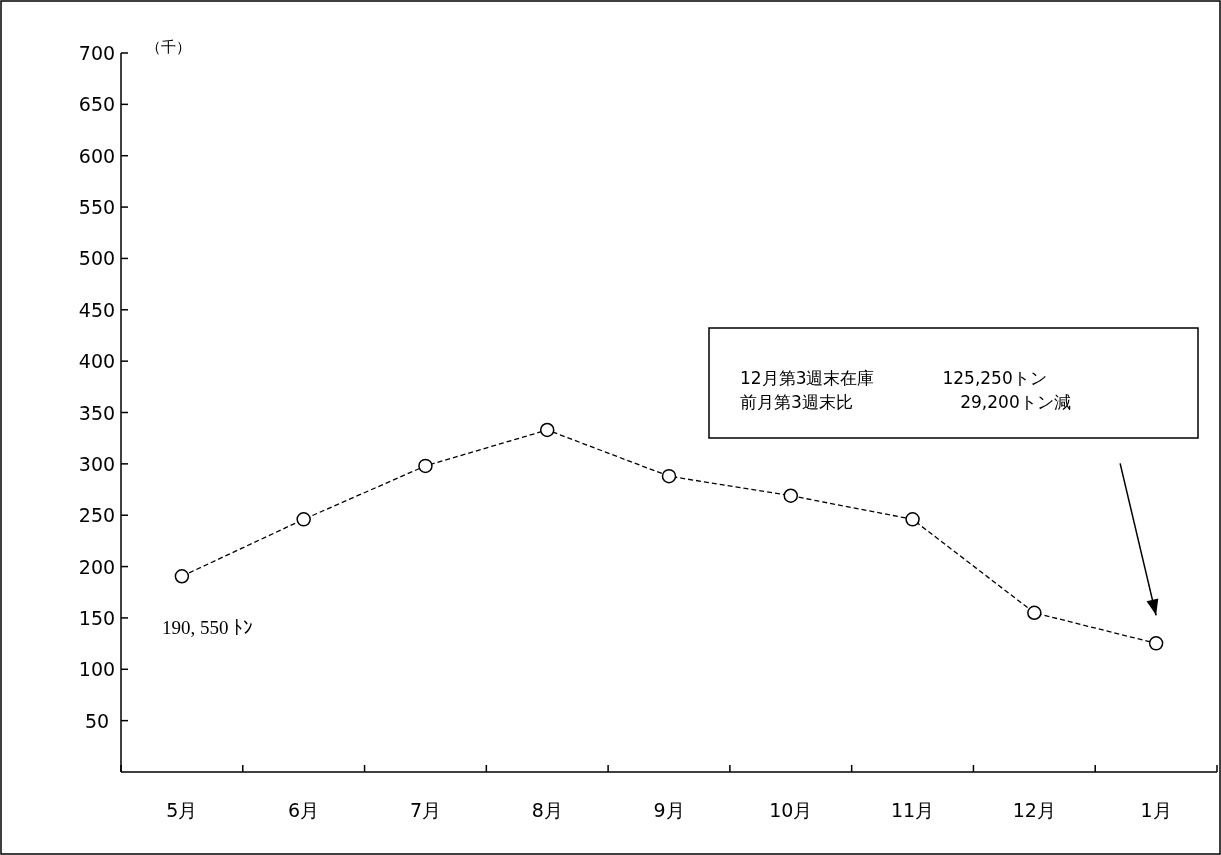  What do you see at coordinates (669, 810) in the screenshot?
I see `x-tick-label: 9月` at bounding box center [669, 810].